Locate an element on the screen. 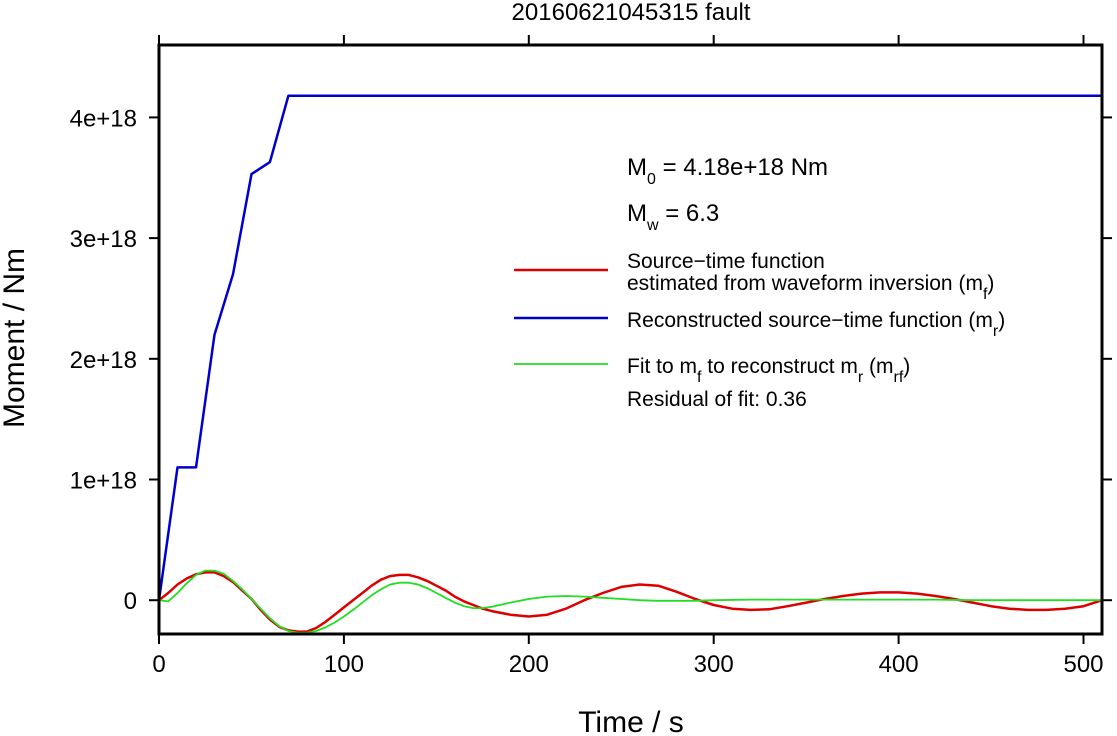 The height and width of the screenshot is (736, 1117). legend-label-fit: Fit to mf to reconstruct mr (mrf) is located at coordinates (768, 370).